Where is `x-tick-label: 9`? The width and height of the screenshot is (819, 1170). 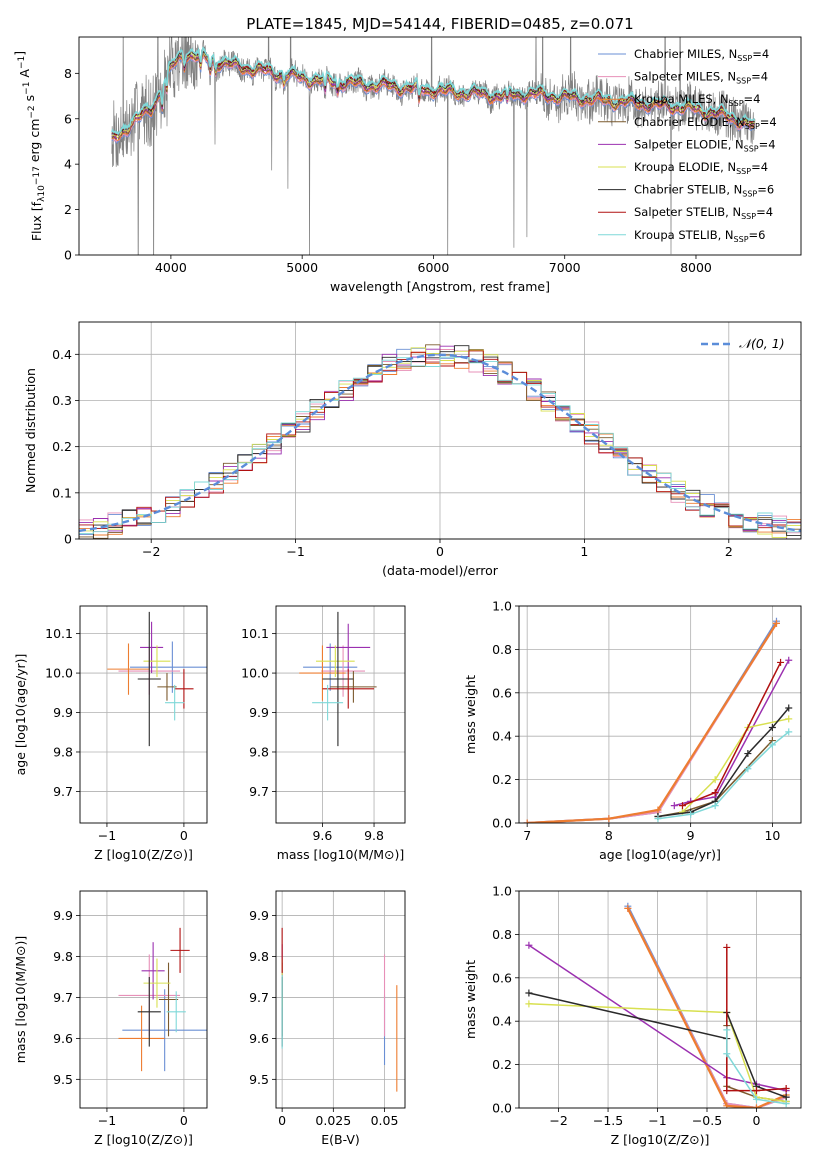 x-tick-label: 9 is located at coordinates (691, 835).